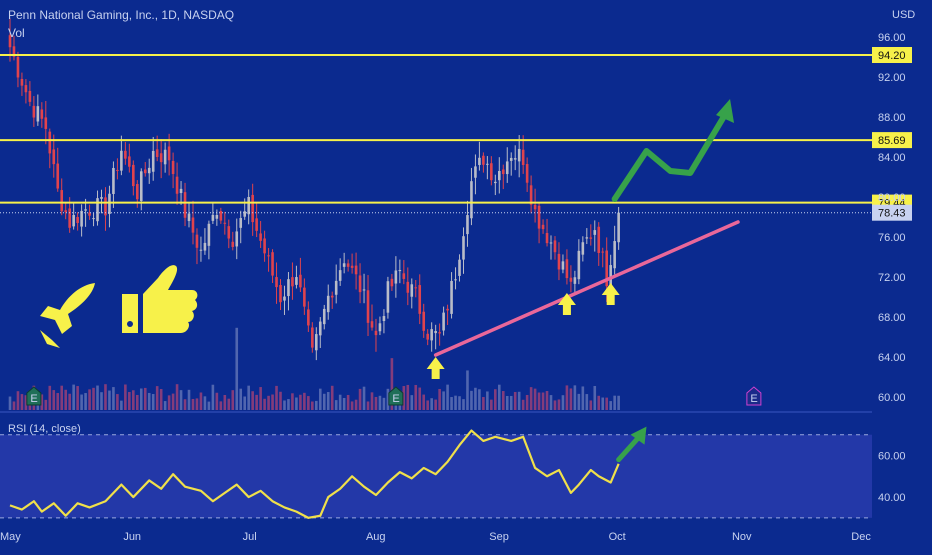 The width and height of the screenshot is (932, 555). I want to click on rsi-line, so click(314, 474).